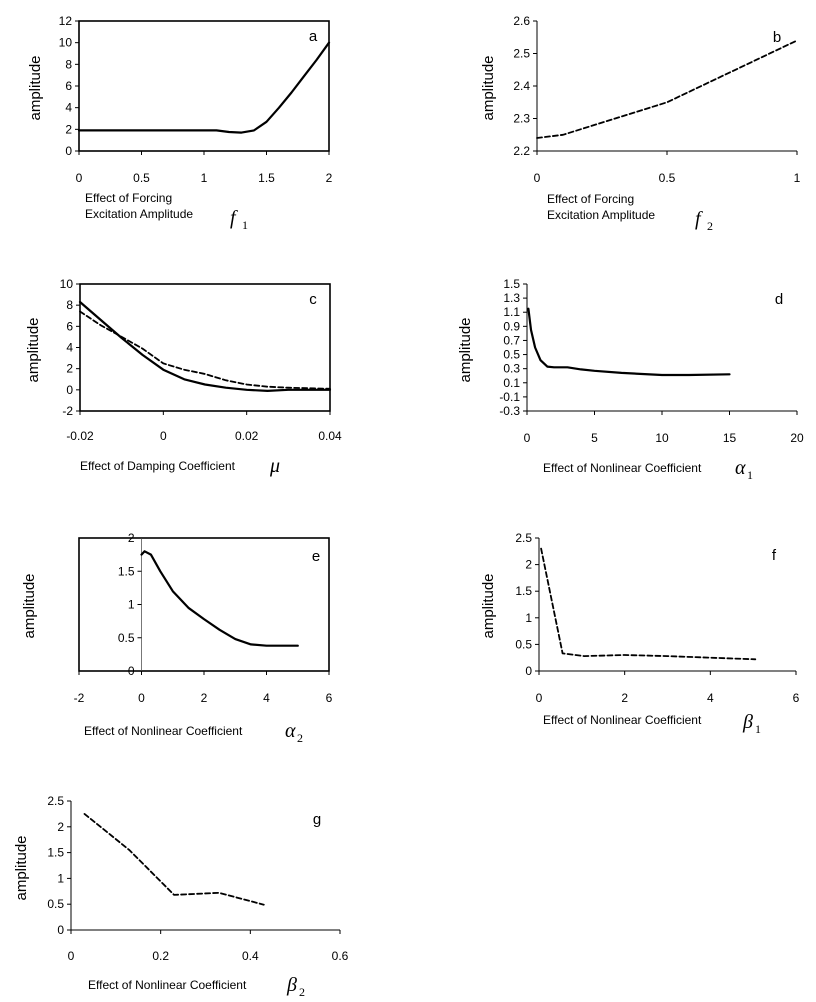 Image resolution: width=816 pixels, height=1002 pixels. What do you see at coordinates (313, 36) in the screenshot?
I see `panel-letter: a` at bounding box center [313, 36].